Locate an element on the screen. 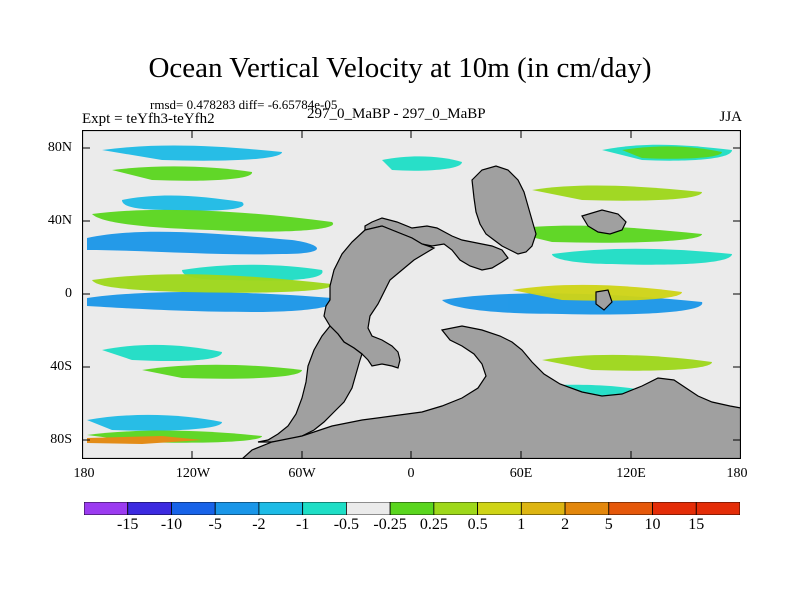 The height and width of the screenshot is (600, 800). x-label-180e: 180 is located at coordinates (737, 473).